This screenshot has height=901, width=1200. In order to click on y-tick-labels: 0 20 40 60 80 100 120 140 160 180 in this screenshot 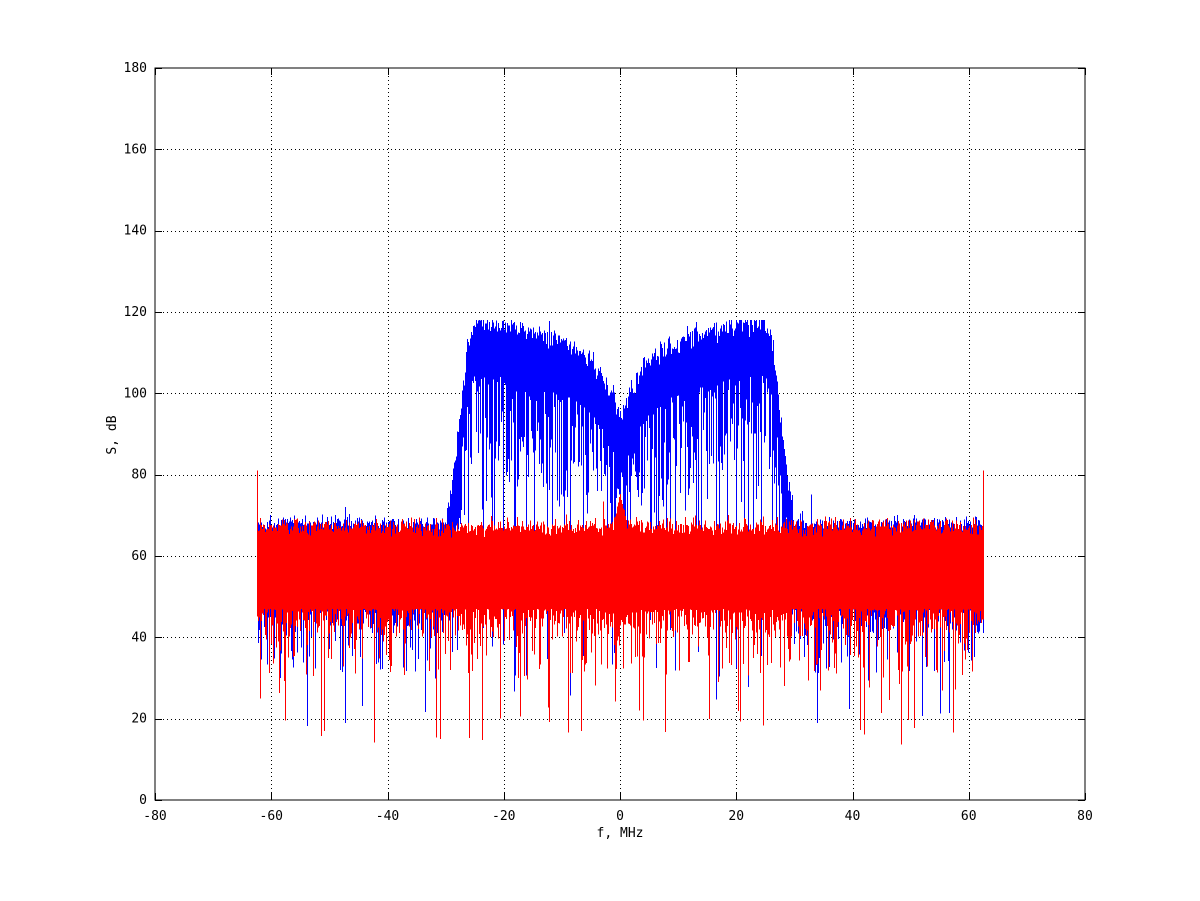, I will do `click(135, 434)`.